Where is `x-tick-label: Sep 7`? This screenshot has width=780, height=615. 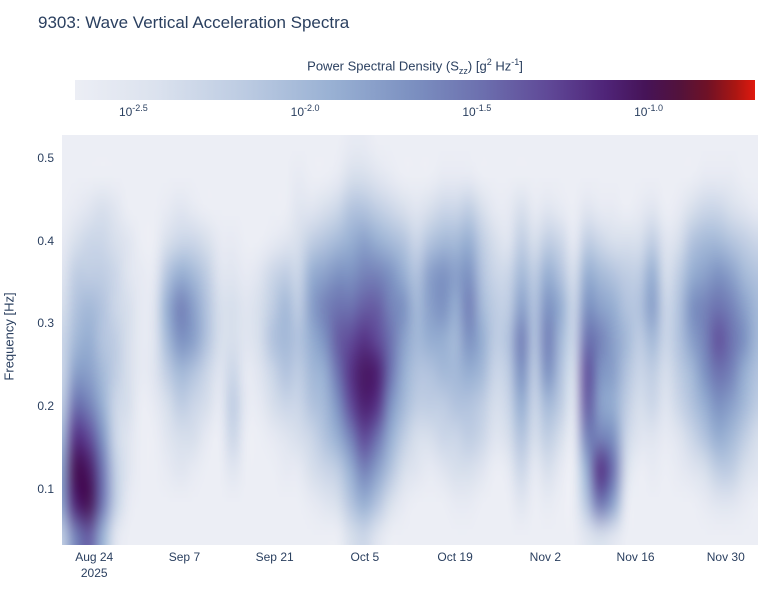
x-tick-label: Sep 7 is located at coordinates (184, 557).